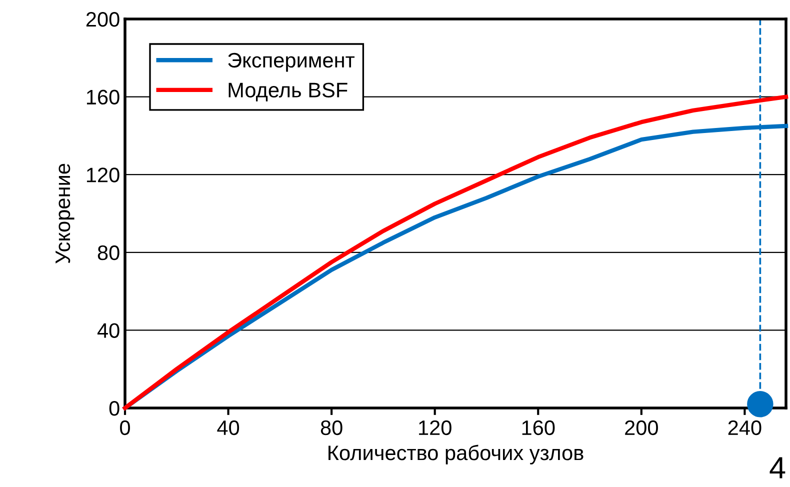 The image size is (790, 487). I want to click on y-axis-title: Ускорение, so click(65, 214).